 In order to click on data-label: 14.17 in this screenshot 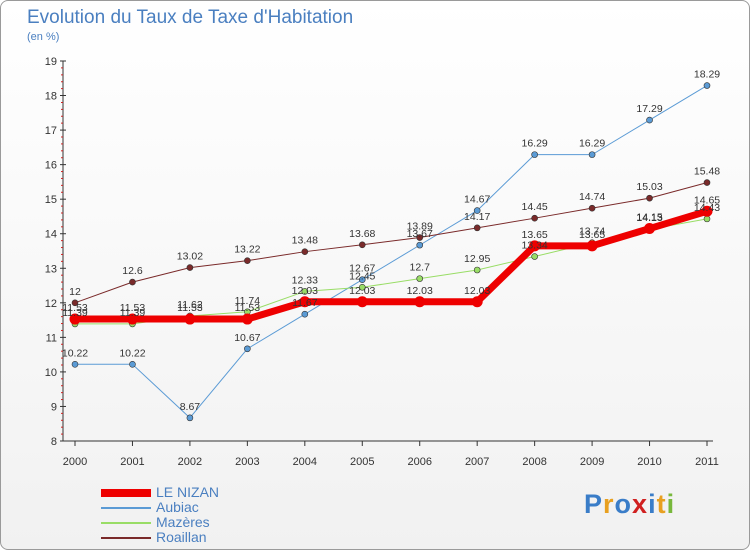, I will do `click(477, 217)`.